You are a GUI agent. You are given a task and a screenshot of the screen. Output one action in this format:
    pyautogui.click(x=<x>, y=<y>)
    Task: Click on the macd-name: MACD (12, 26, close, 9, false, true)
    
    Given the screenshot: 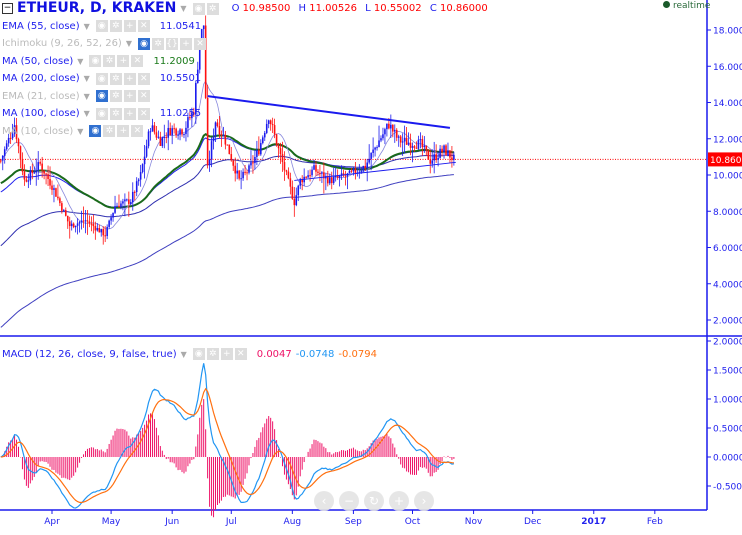 What is the action you would take?
    pyautogui.click(x=89, y=354)
    